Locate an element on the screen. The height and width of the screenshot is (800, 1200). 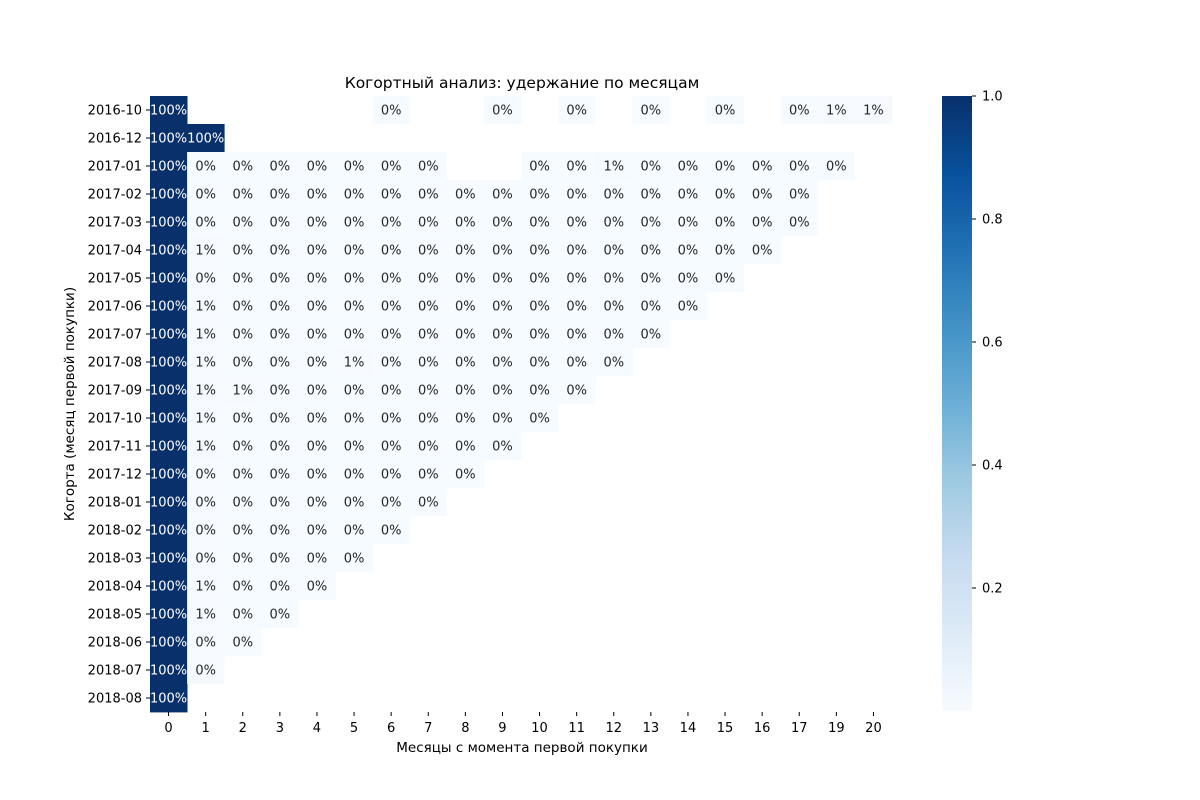
x-tick-label: 5 is located at coordinates (354, 728).